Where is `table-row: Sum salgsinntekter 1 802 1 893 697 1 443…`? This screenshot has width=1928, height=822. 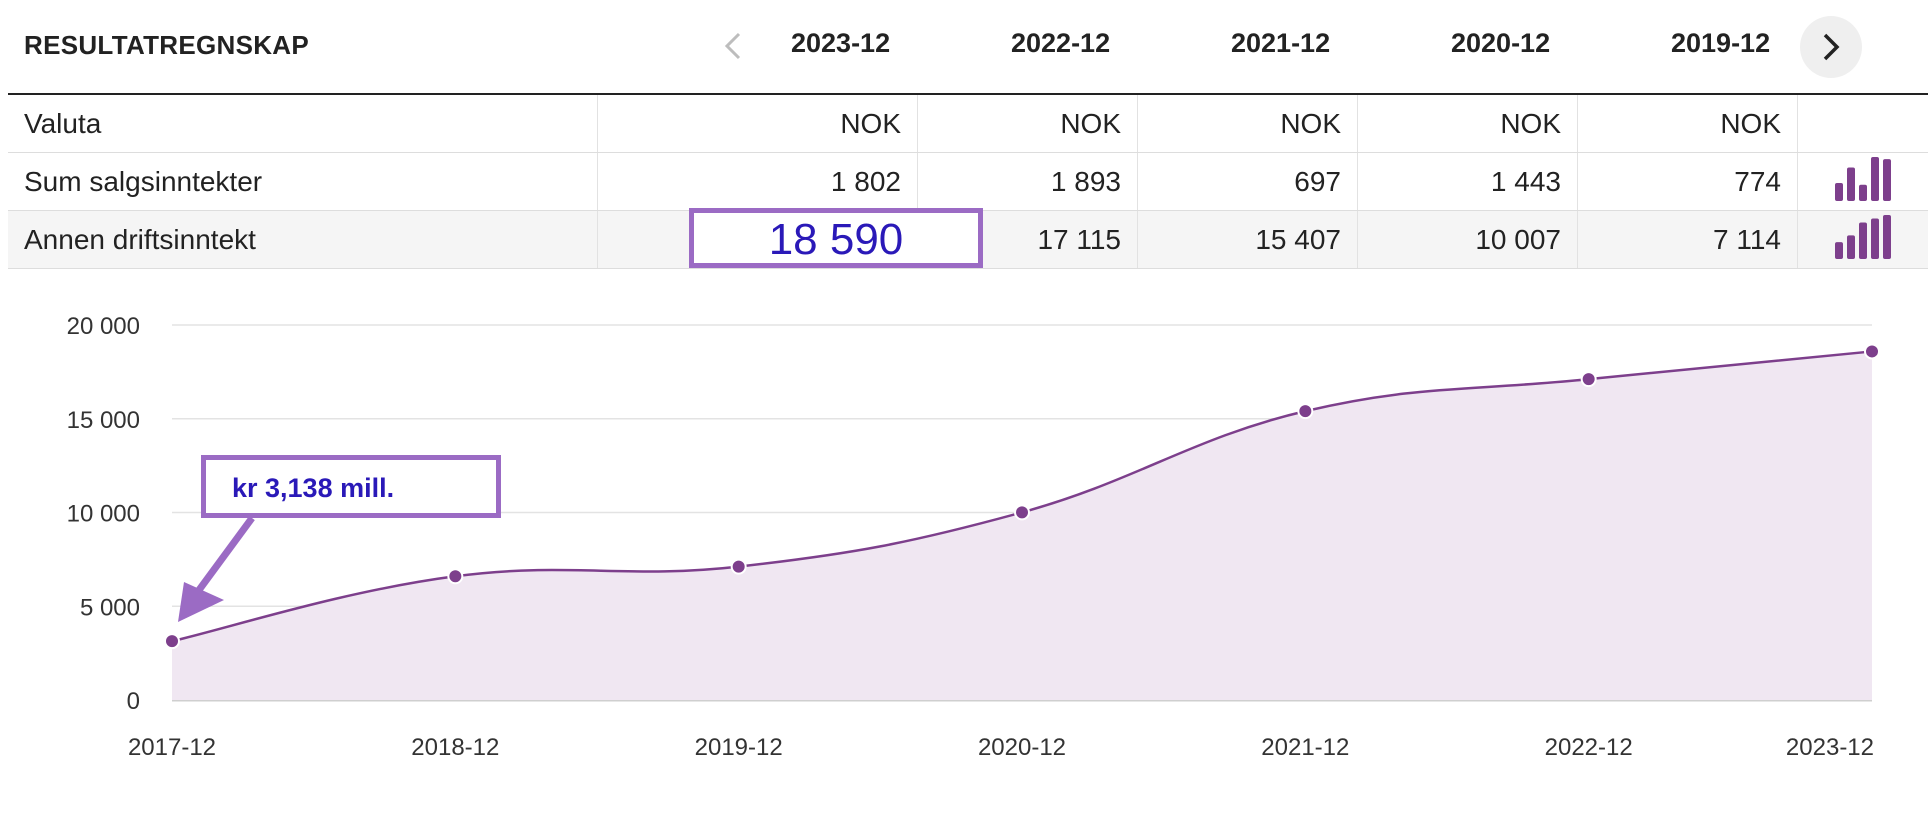 table-row: Sum salgsinntekter 1 802 1 893 697 1 443… is located at coordinates (968, 181).